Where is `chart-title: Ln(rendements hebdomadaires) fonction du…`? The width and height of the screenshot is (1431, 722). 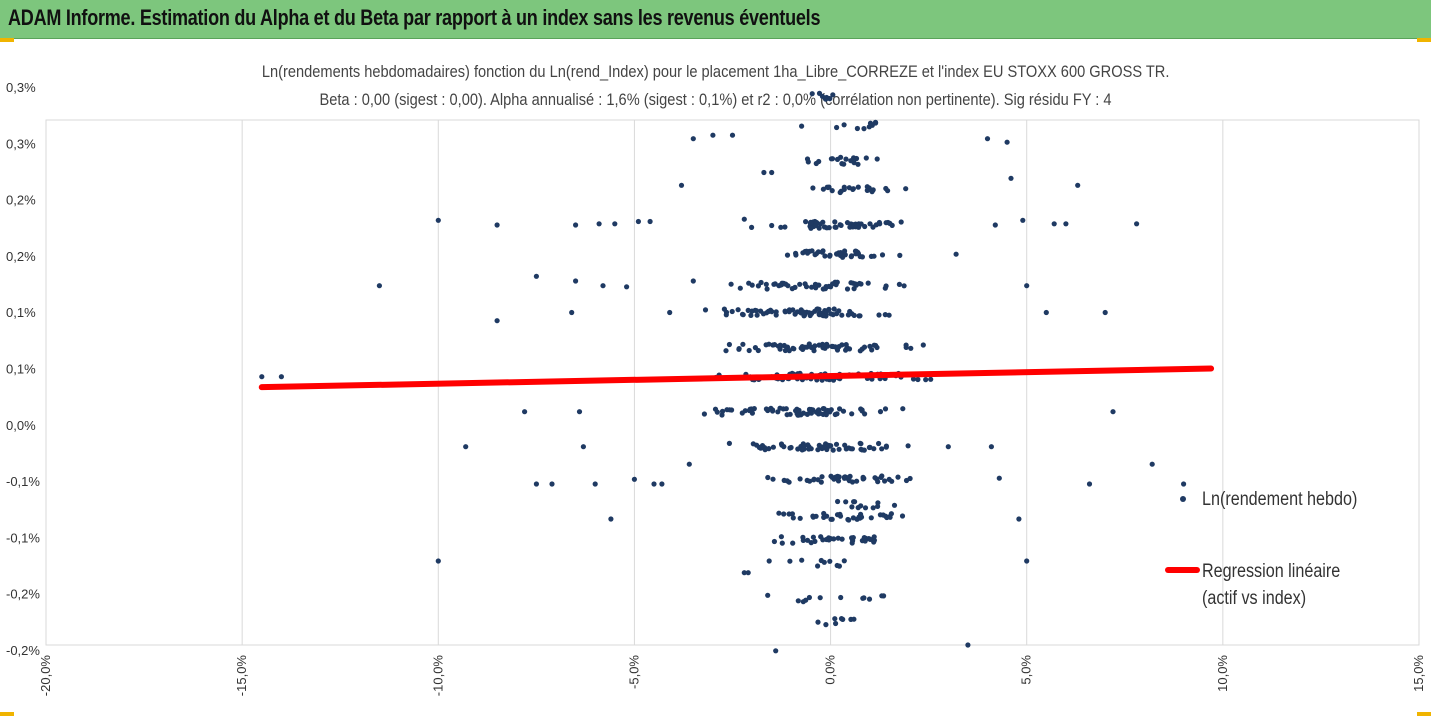
chart-title: Ln(rendements hebdomadaires) fonction du… is located at coordinates (715, 71).